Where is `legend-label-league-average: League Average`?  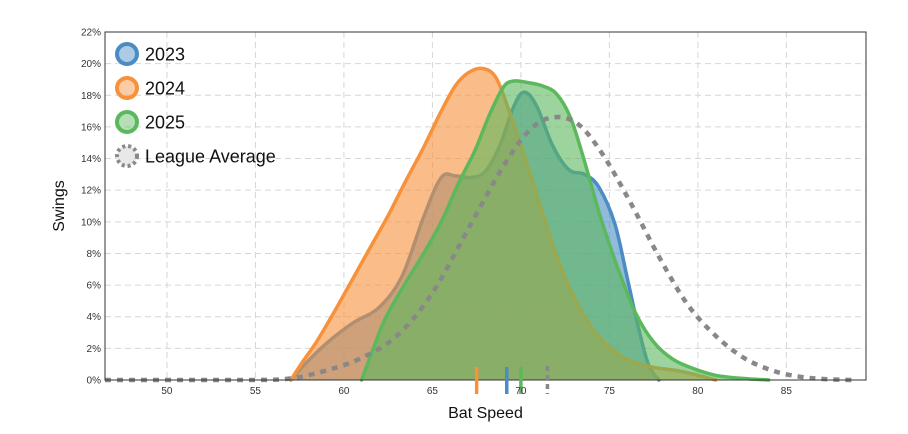 legend-label-league-average: League Average is located at coordinates (210, 157).